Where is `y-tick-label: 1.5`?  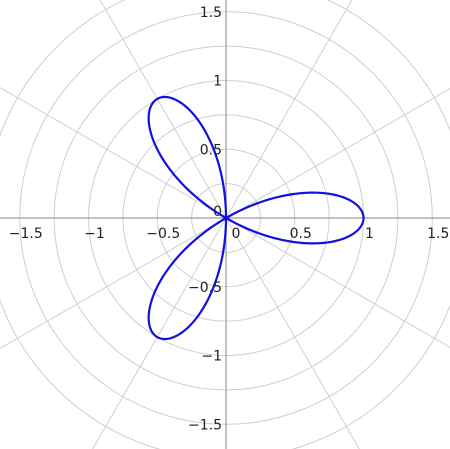 y-tick-label: 1.5 is located at coordinates (211, 13).